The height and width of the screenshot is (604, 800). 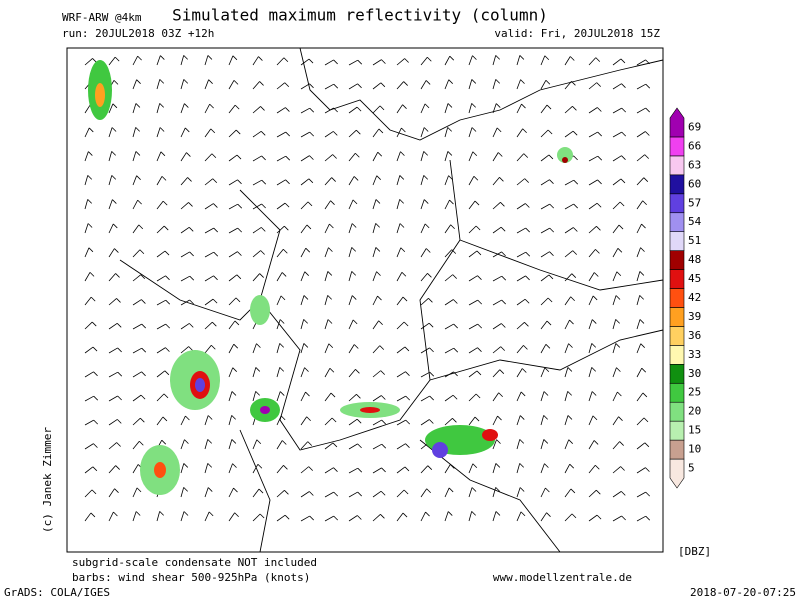 What do you see at coordinates (743, 592) in the screenshot?
I see `timestamp: 2018-07-20-07:25` at bounding box center [743, 592].